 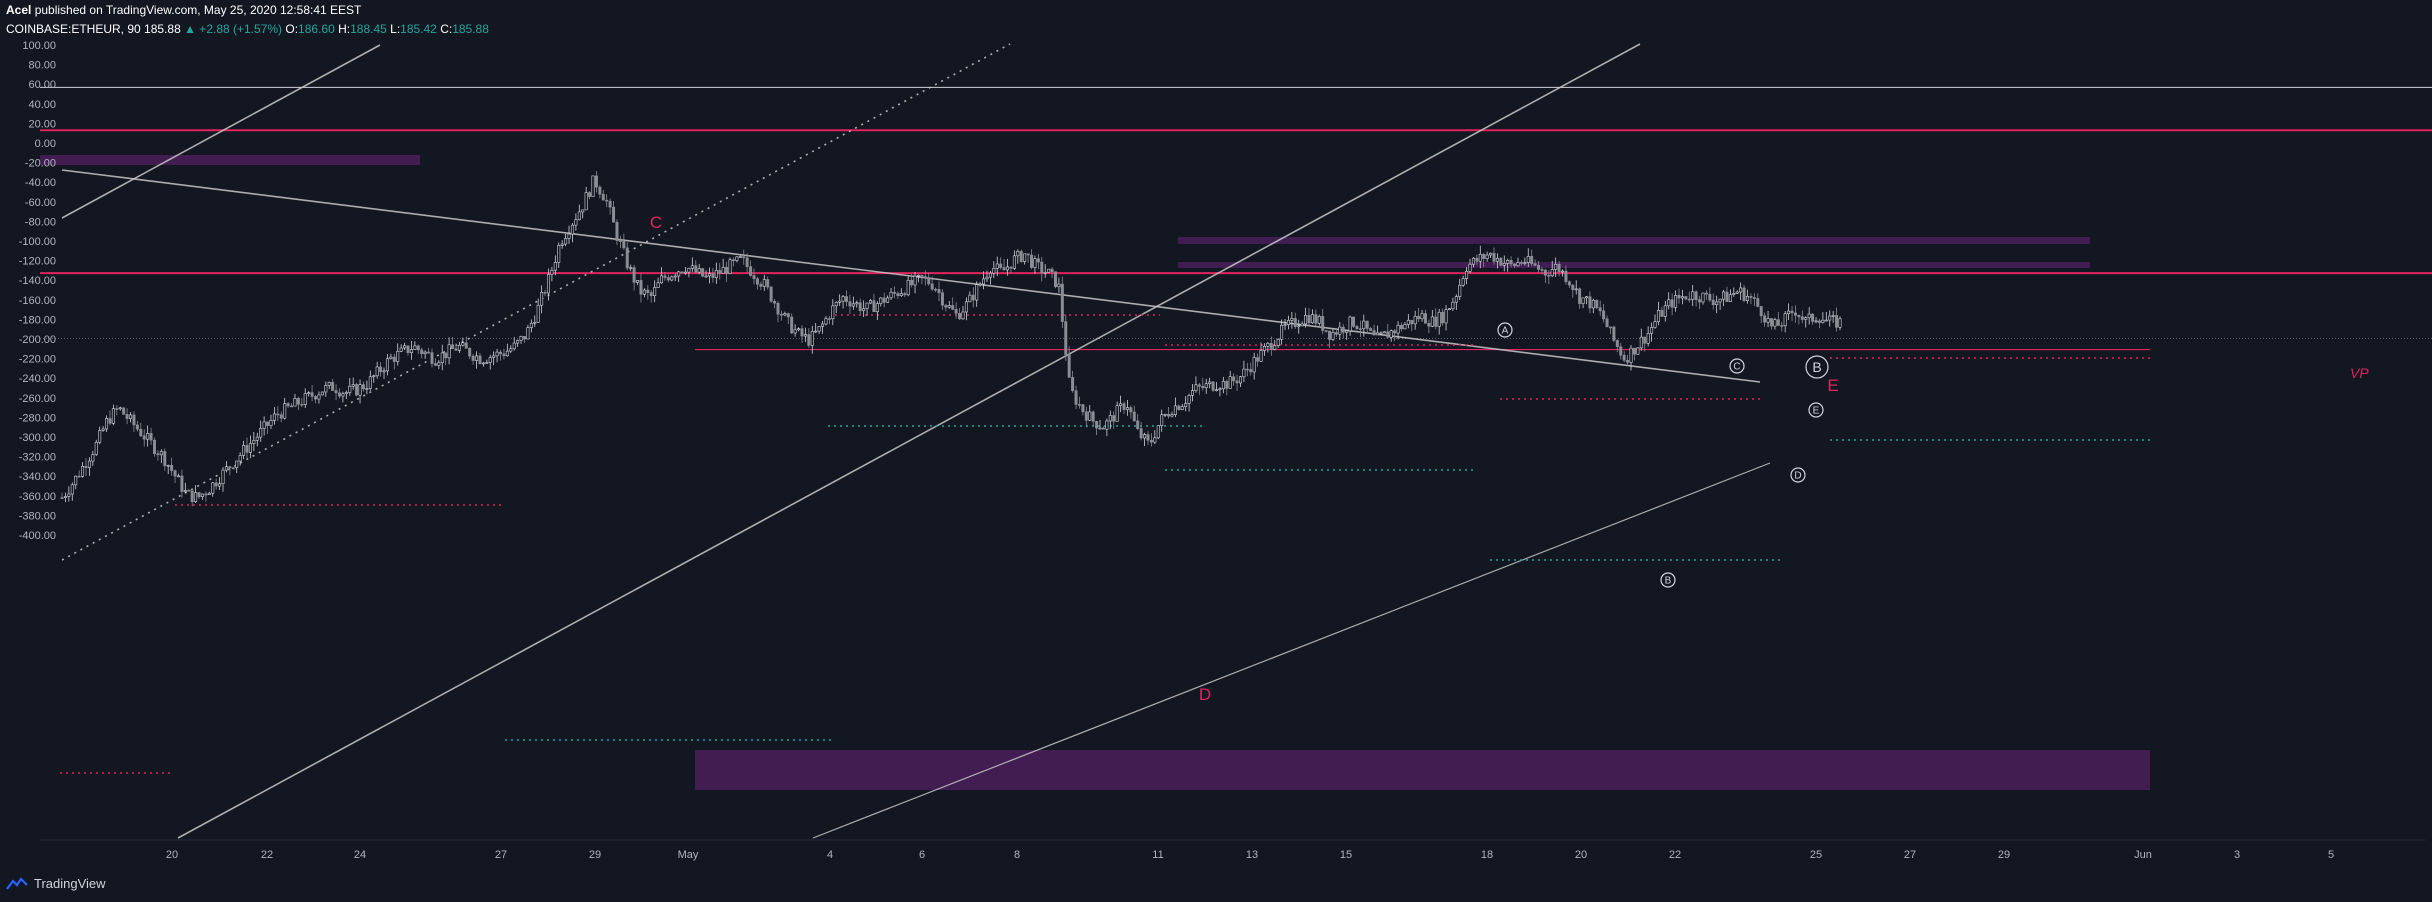 What do you see at coordinates (1816, 410) in the screenshot?
I see `wave-circle-e` at bounding box center [1816, 410].